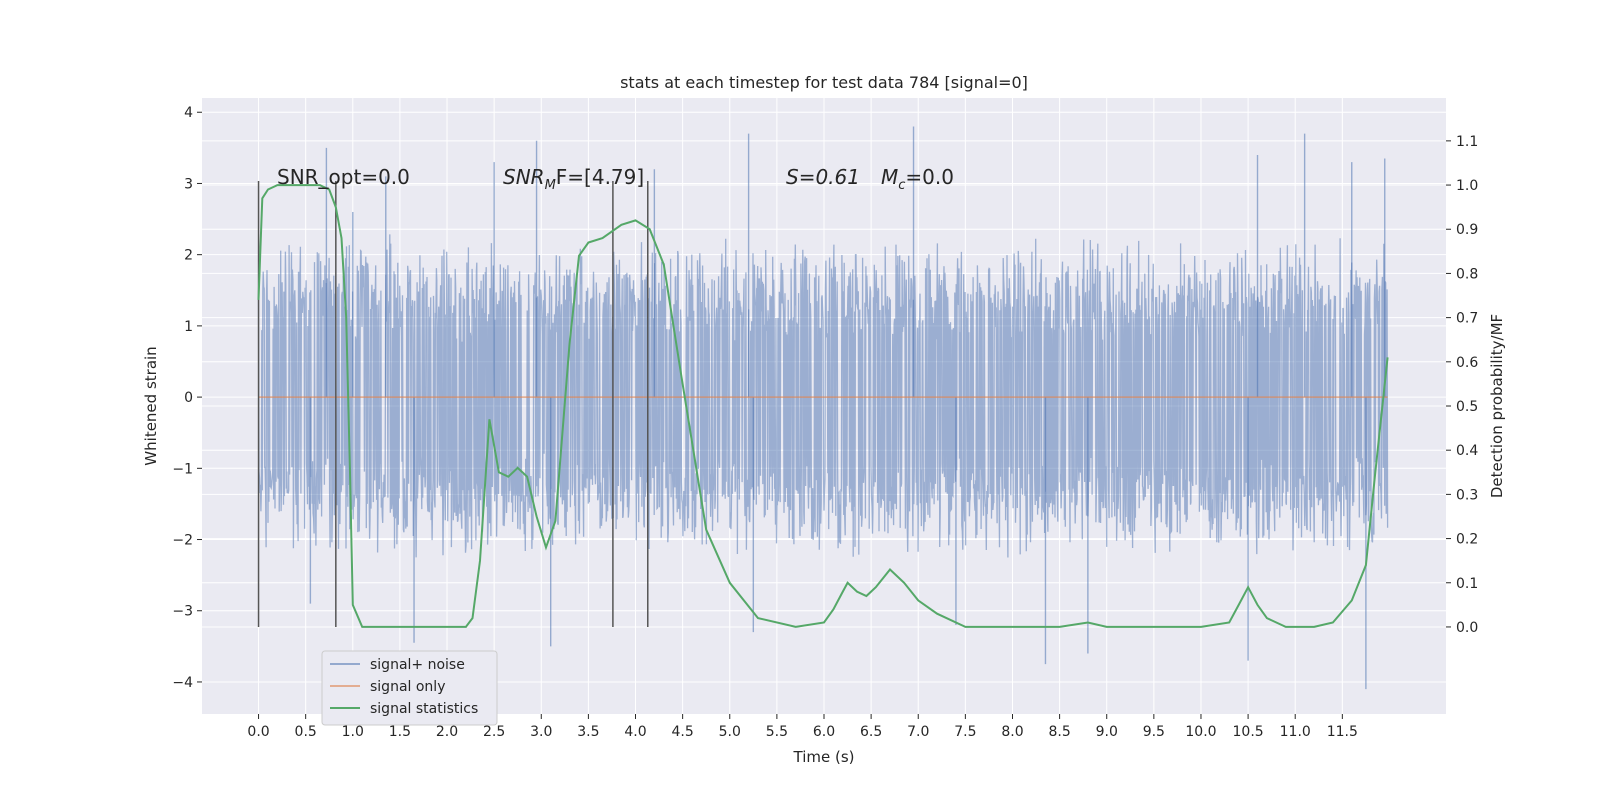  I want to click on y-right-tick-label: 0.9, so click(1467, 230).